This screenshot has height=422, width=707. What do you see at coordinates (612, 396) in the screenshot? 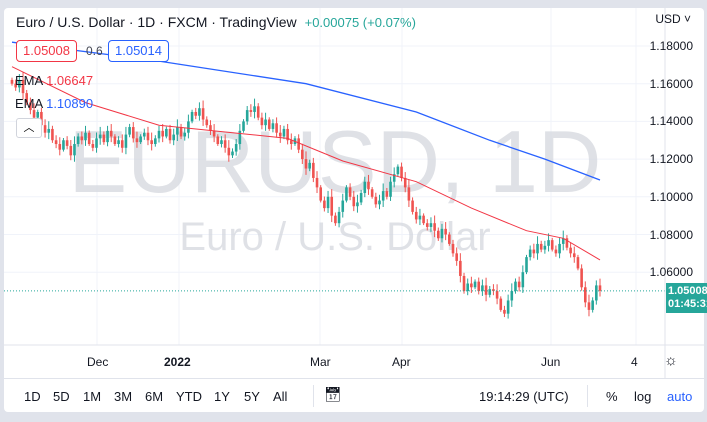
I see `percent-toggle: %` at bounding box center [612, 396].